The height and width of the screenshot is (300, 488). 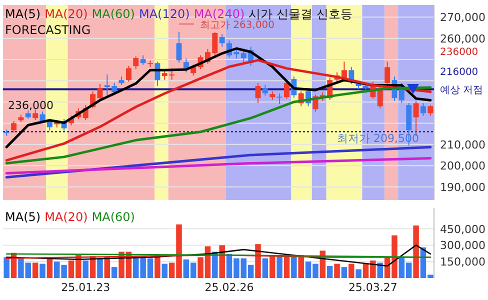 I want to click on text: MA(240), so click(x=219, y=14).